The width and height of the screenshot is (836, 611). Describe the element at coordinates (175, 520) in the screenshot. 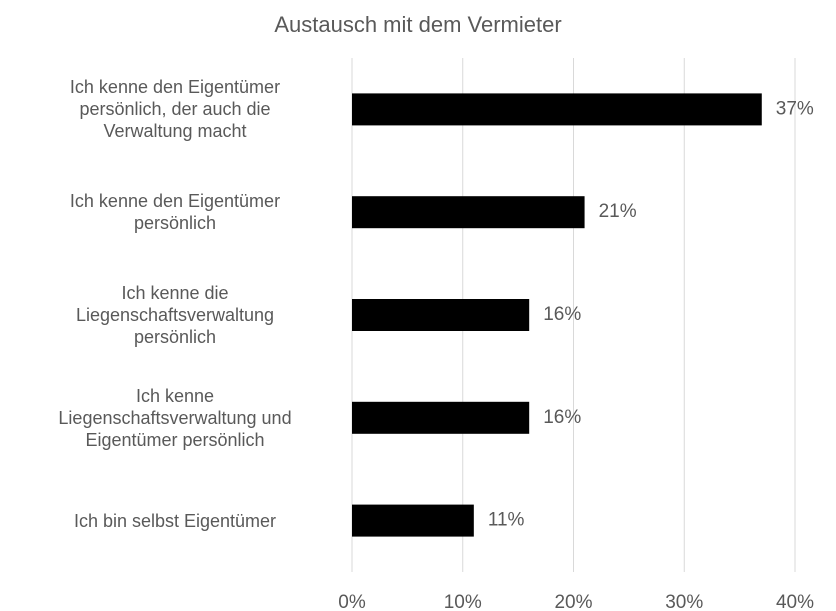

I see `y-tick-label: Ich bin selbst Eigentümer` at that location.